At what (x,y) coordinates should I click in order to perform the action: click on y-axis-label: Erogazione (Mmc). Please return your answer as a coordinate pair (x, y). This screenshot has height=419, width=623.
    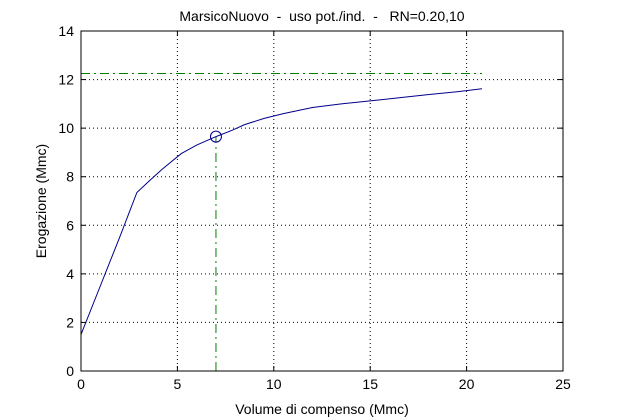
    Looking at the image, I should click on (41, 201).